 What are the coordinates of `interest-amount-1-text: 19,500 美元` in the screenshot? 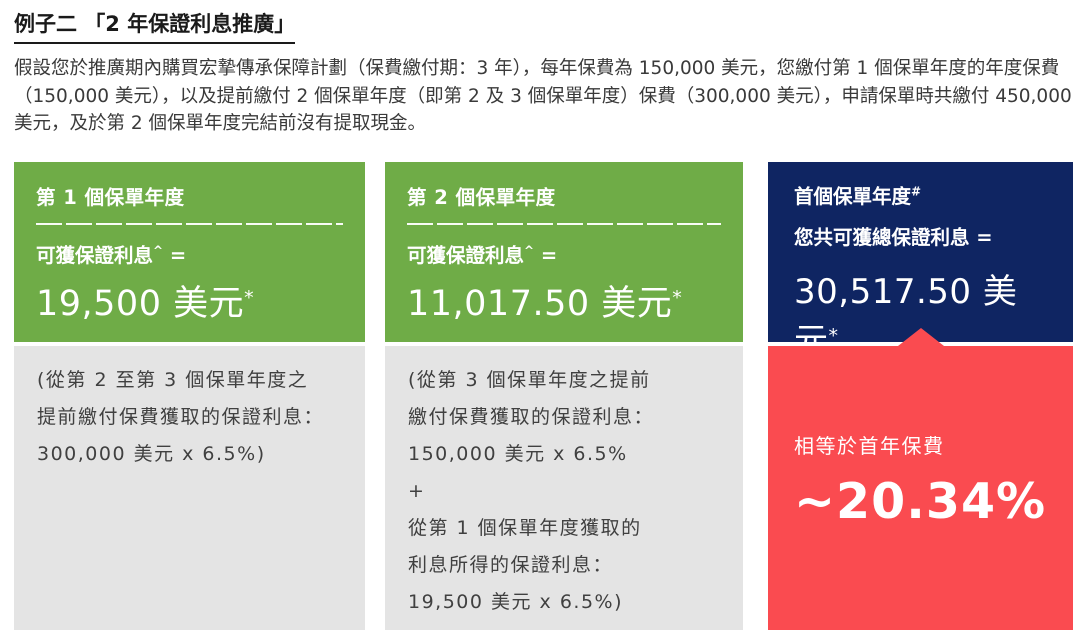 It's located at (140, 304).